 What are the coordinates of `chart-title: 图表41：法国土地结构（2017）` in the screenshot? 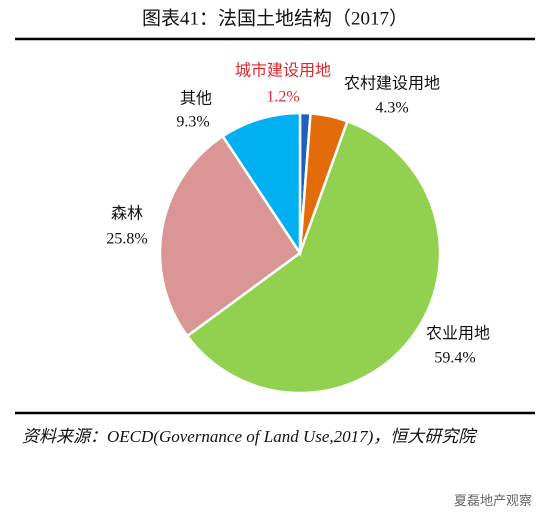 It's located at (275, 18).